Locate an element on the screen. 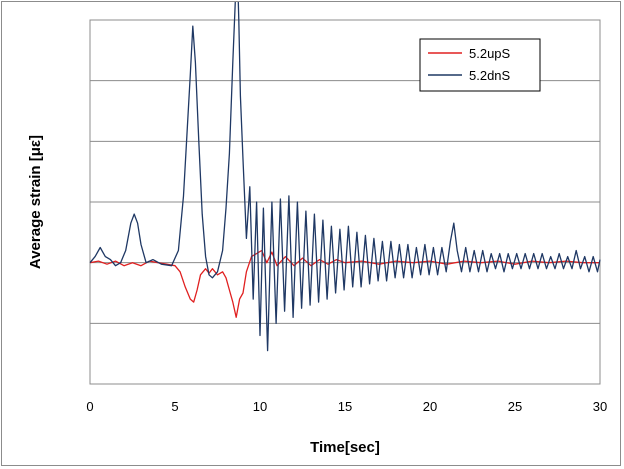 The height and width of the screenshot is (469, 624). legend-label-5-2ups: 5.2upS is located at coordinates (490, 53).